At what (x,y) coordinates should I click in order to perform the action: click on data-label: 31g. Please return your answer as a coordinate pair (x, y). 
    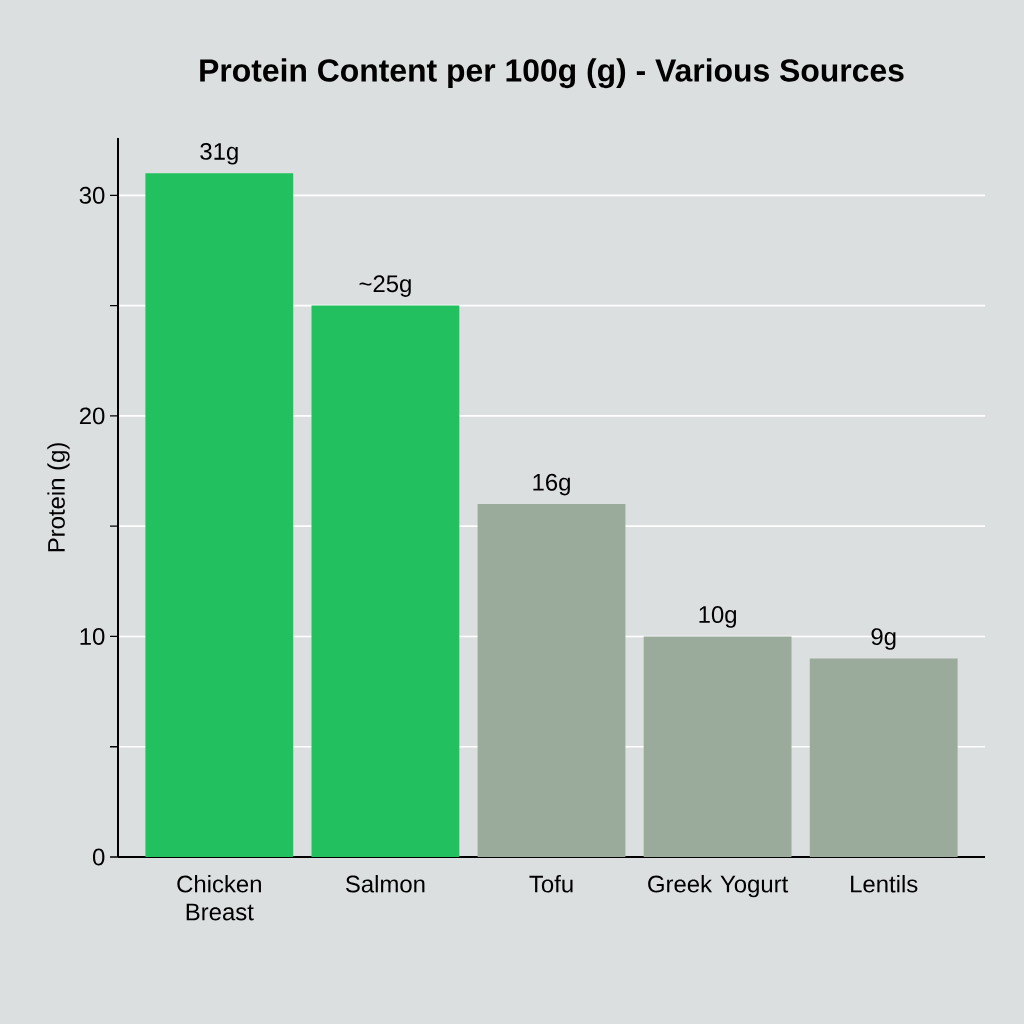
    Looking at the image, I should click on (219, 153).